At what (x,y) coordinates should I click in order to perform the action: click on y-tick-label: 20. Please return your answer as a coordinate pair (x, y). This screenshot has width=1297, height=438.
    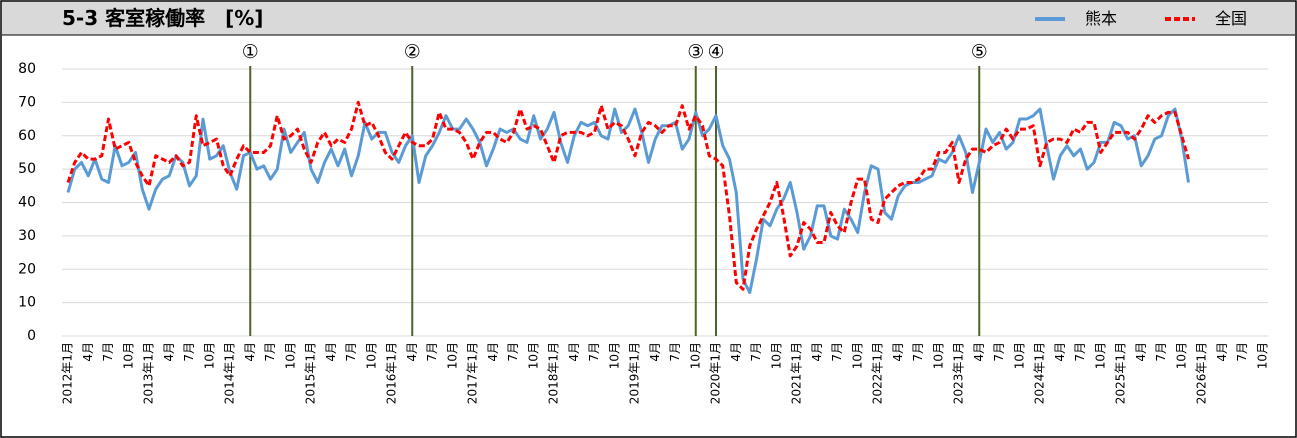
    Looking at the image, I should click on (27, 269).